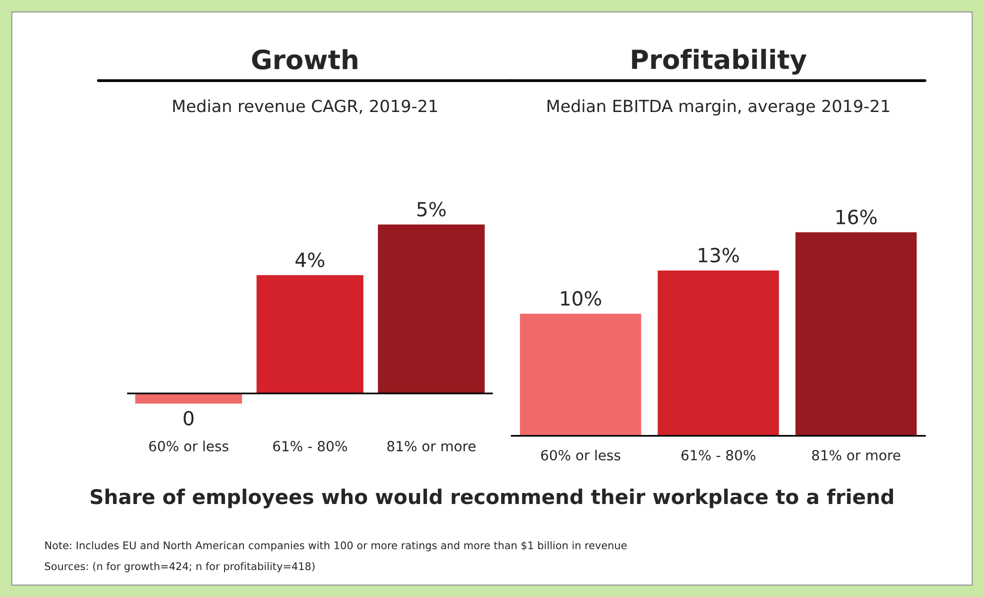 The width and height of the screenshot is (984, 597). What do you see at coordinates (305, 59) in the screenshot?
I see `chart-title: Growth` at bounding box center [305, 59].